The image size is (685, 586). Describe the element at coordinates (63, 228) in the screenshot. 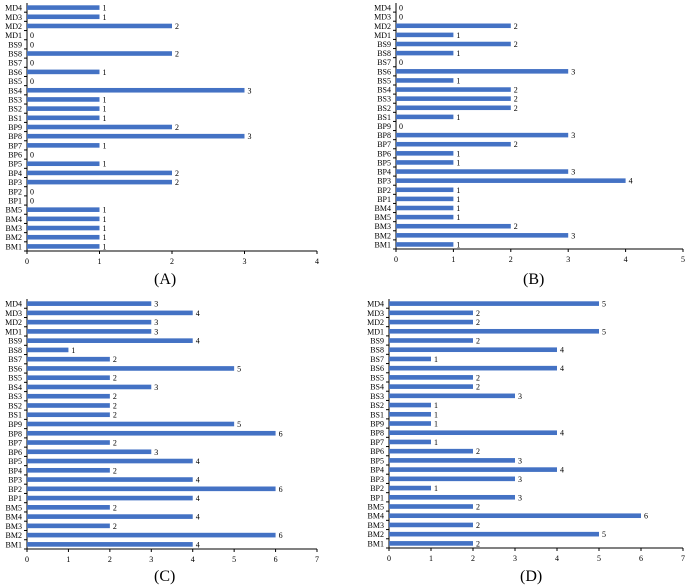

I see `bar-a-bm3` at that location.